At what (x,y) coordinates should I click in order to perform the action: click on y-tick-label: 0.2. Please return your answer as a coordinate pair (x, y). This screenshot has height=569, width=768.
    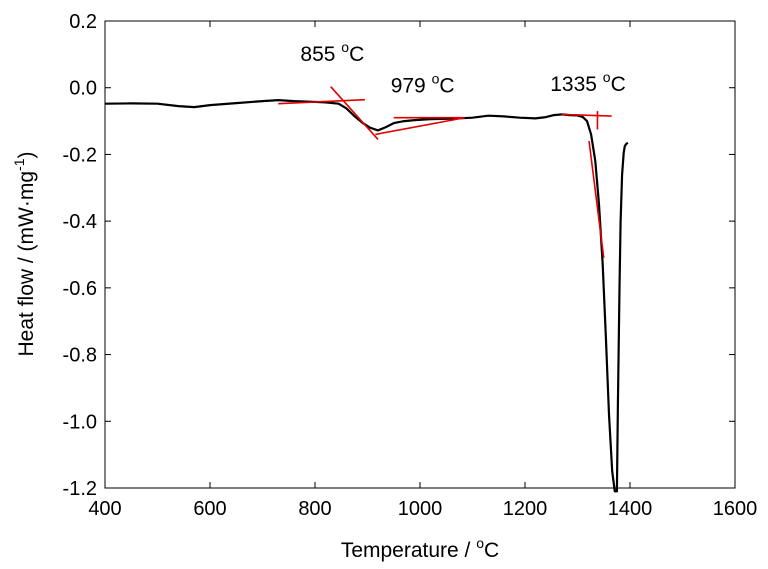
    Looking at the image, I should click on (83, 22).